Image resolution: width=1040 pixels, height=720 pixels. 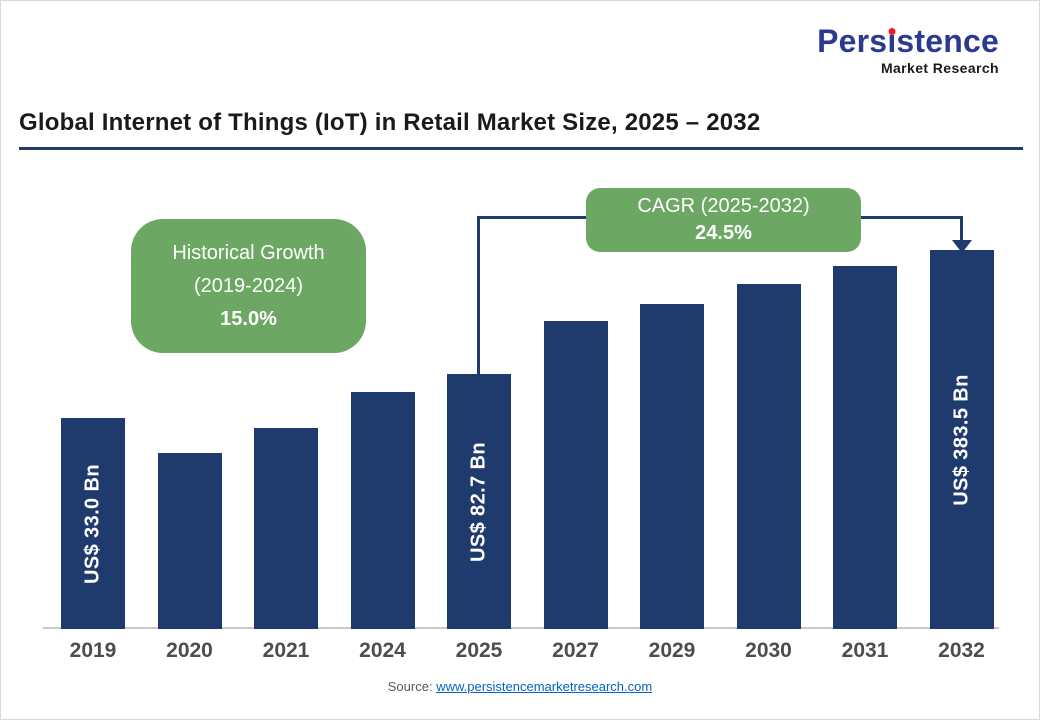 What do you see at coordinates (865, 650) in the screenshot?
I see `x-axis-label-2031: 2031` at bounding box center [865, 650].